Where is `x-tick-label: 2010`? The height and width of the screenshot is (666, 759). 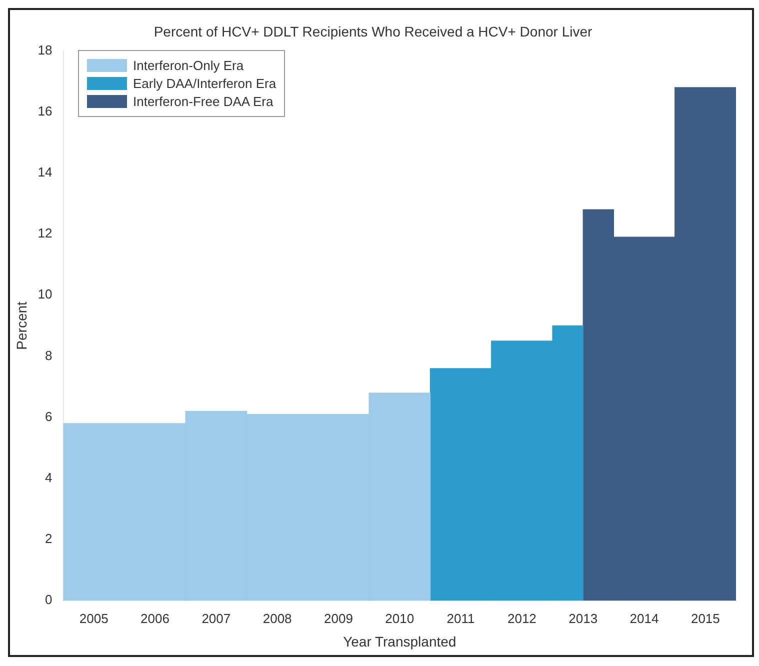 x-tick-label: 2010 is located at coordinates (399, 618).